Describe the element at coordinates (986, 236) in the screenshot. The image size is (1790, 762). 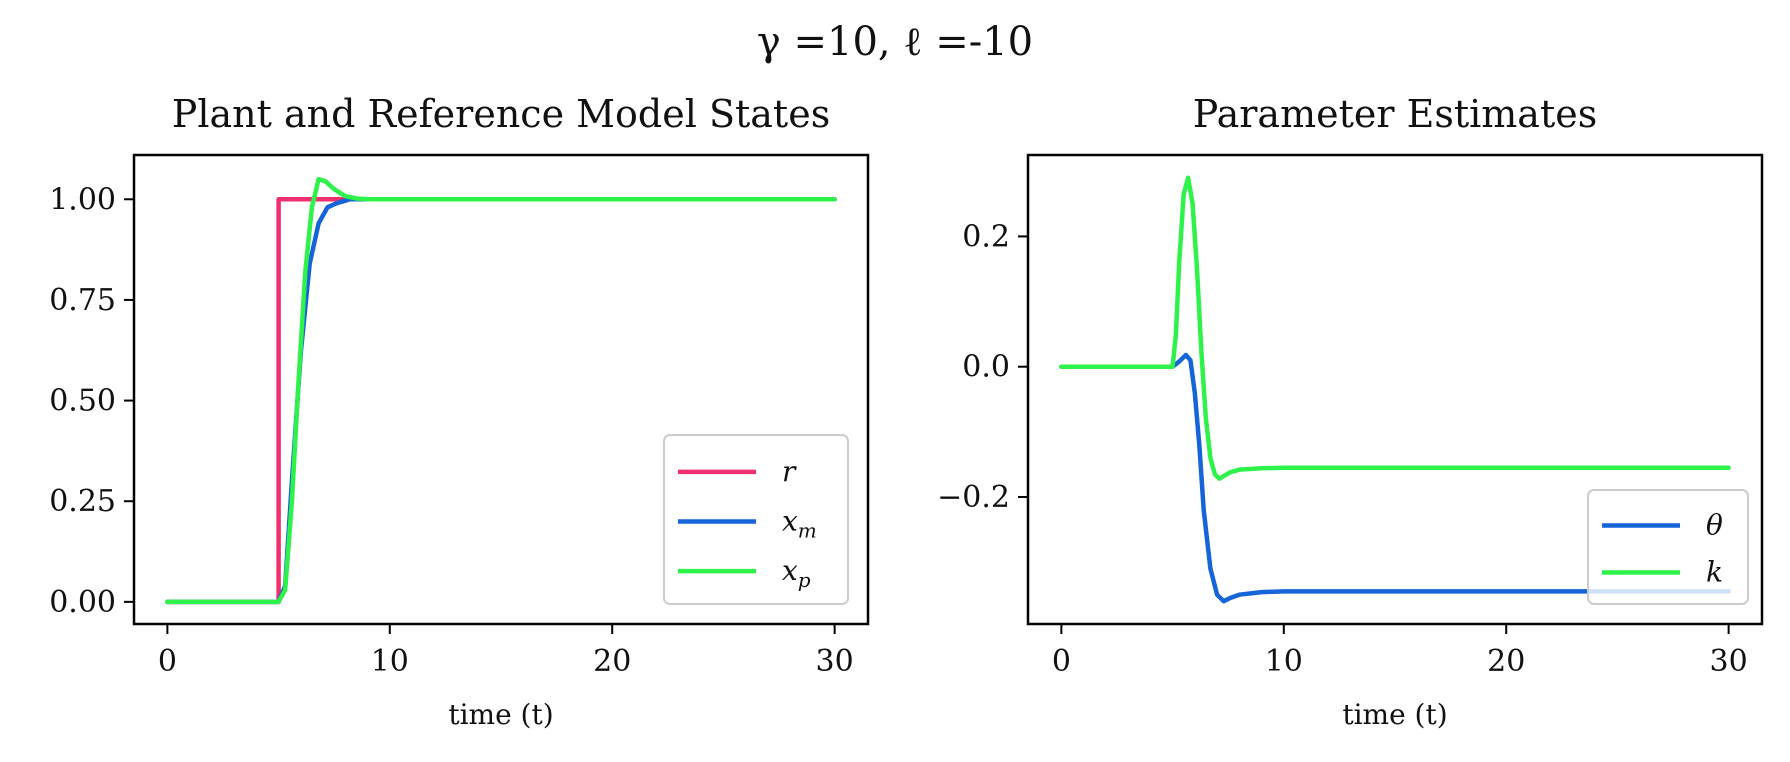
I see `y-tick-label: 0.2` at that location.